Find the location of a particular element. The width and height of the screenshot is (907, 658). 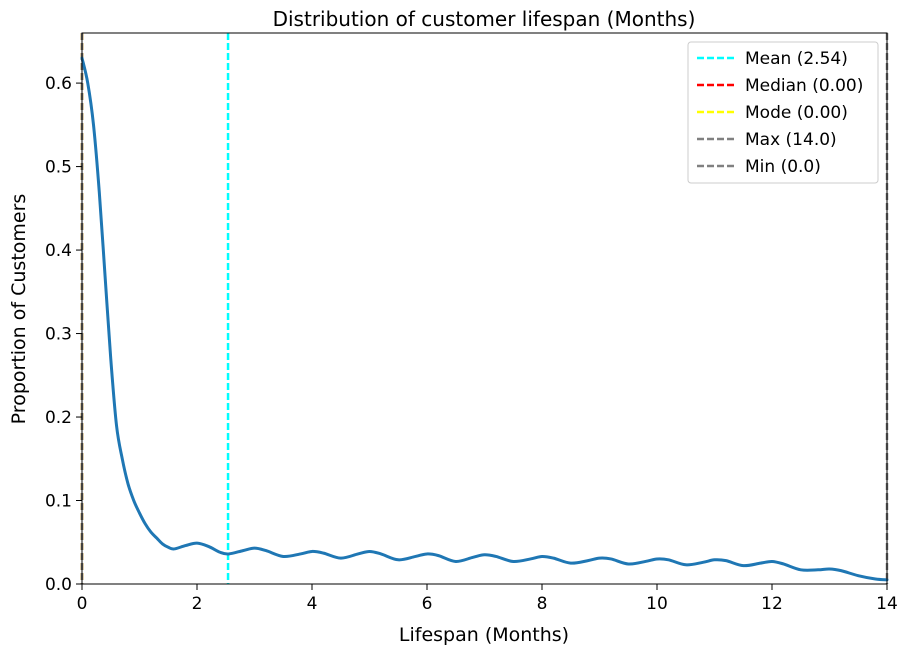

legend-box is located at coordinates (783, 112).